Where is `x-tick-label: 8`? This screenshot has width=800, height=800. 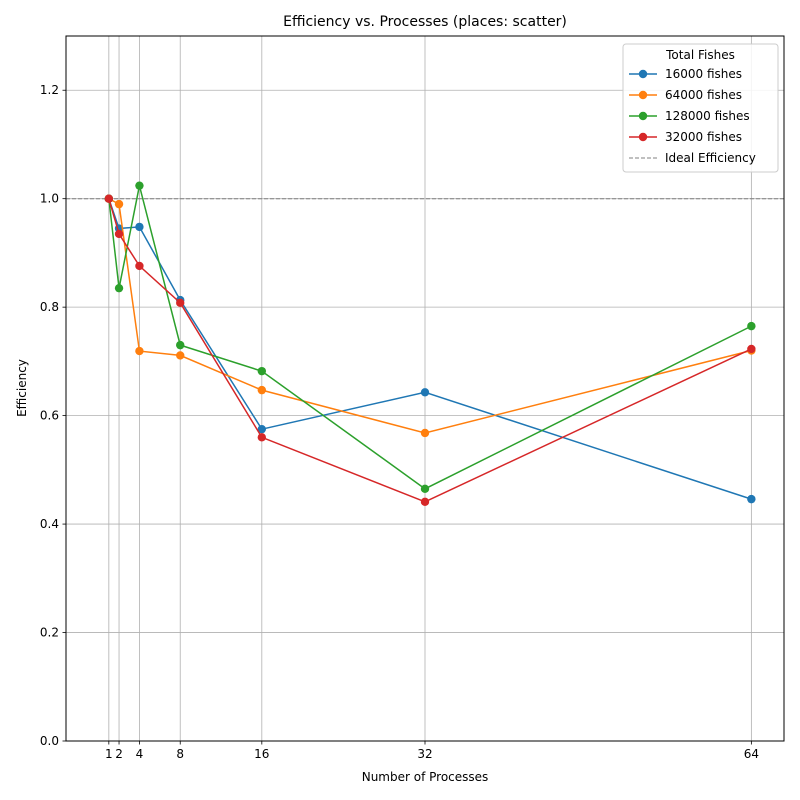
x-tick-label: 8 is located at coordinates (180, 754).